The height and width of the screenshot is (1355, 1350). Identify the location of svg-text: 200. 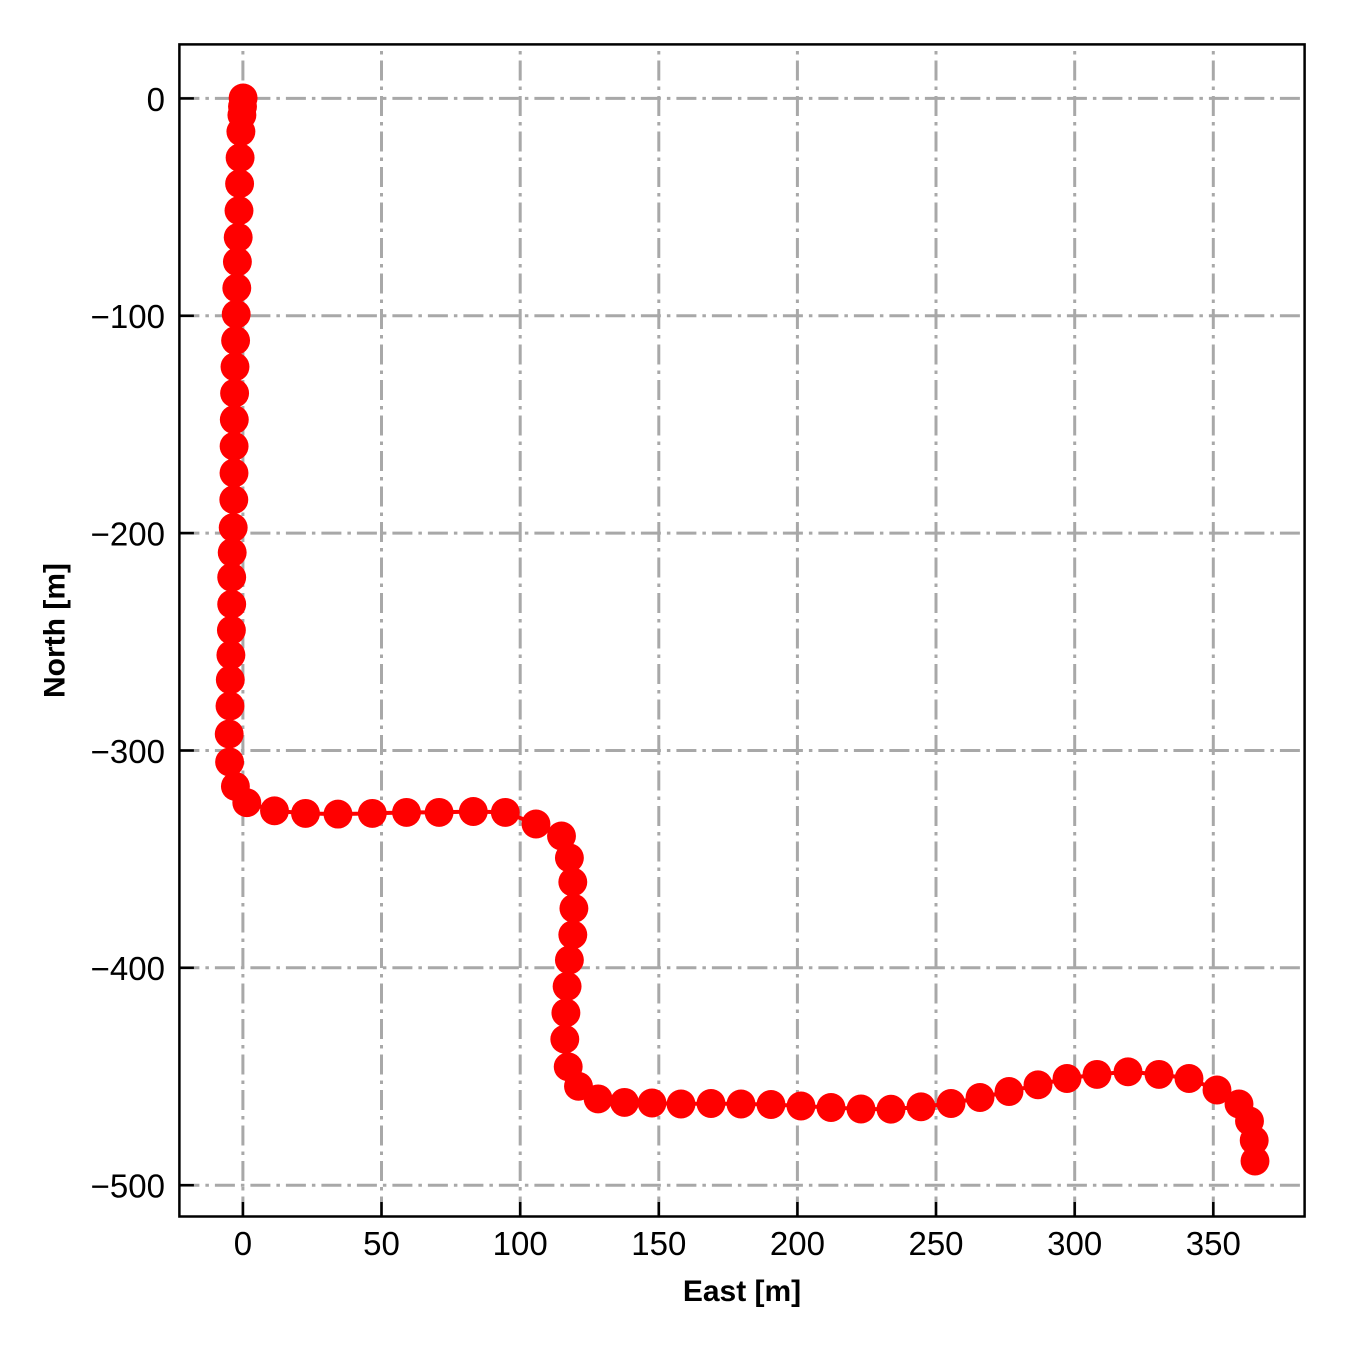
(797, 1243).